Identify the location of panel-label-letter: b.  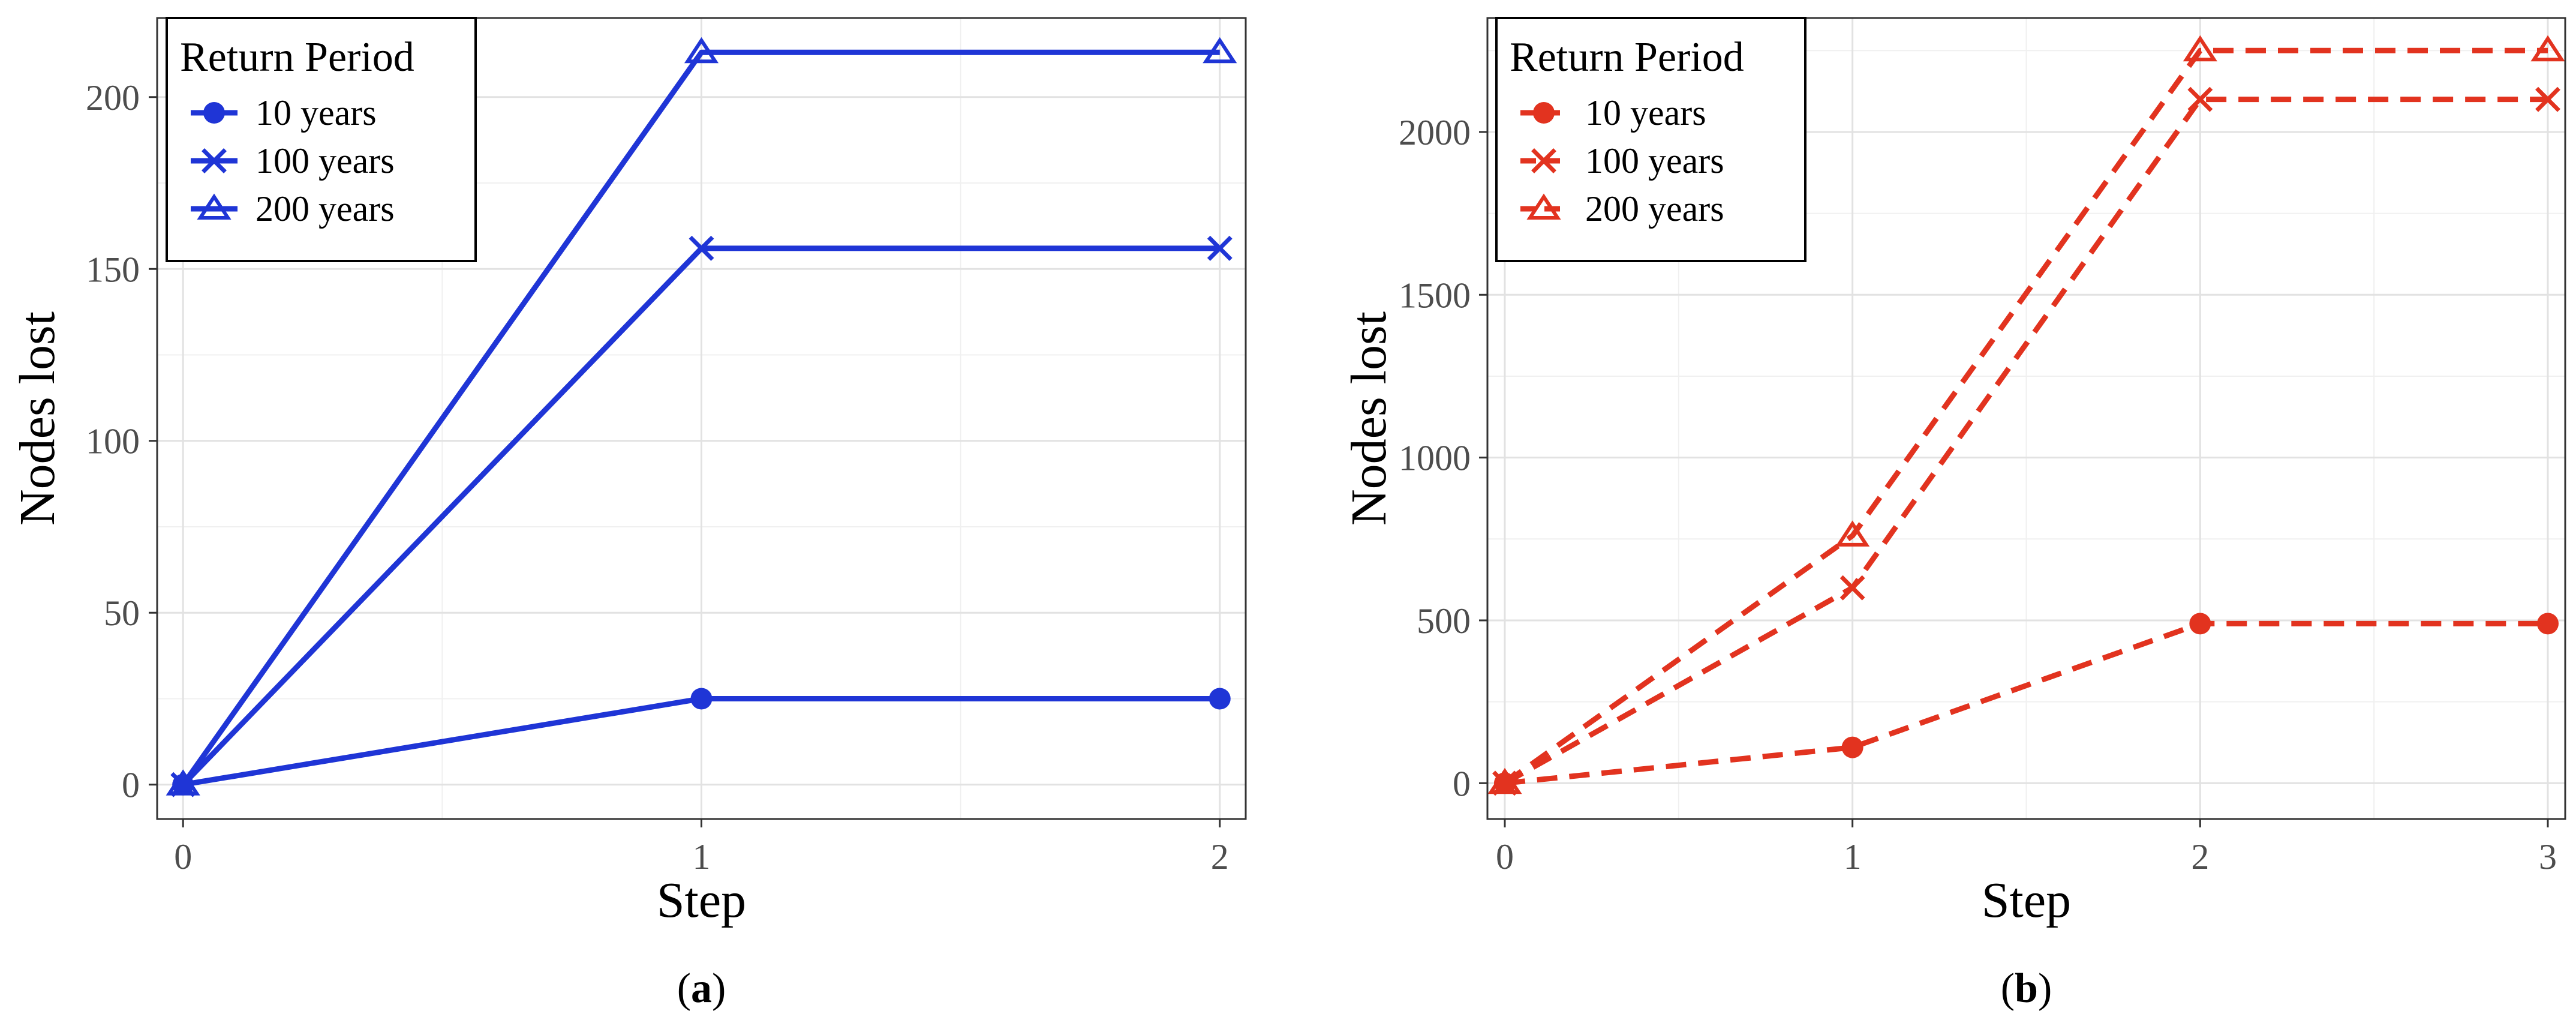
(2027, 988).